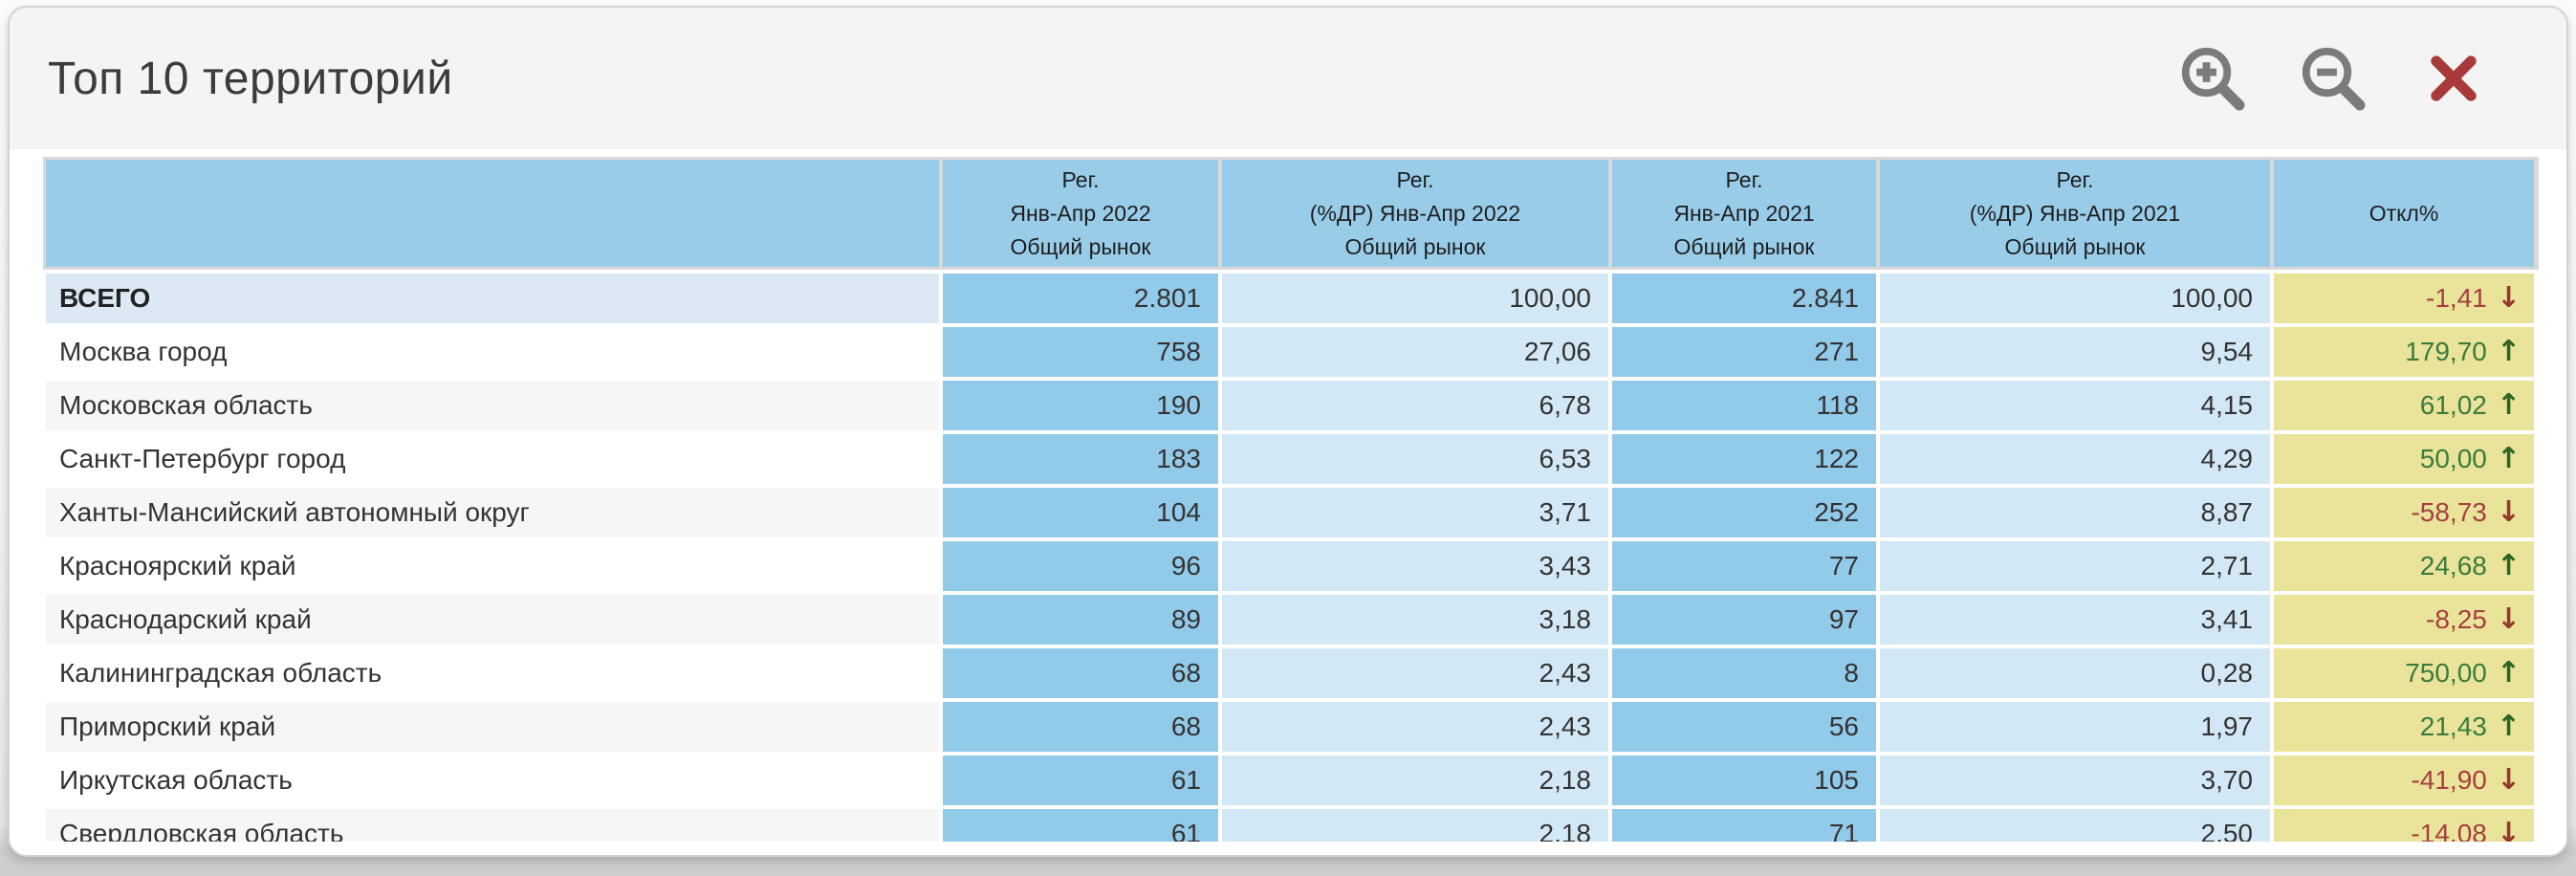 The image size is (2576, 876). What do you see at coordinates (492, 406) in the screenshot?
I see `territory-cell: Московская область` at bounding box center [492, 406].